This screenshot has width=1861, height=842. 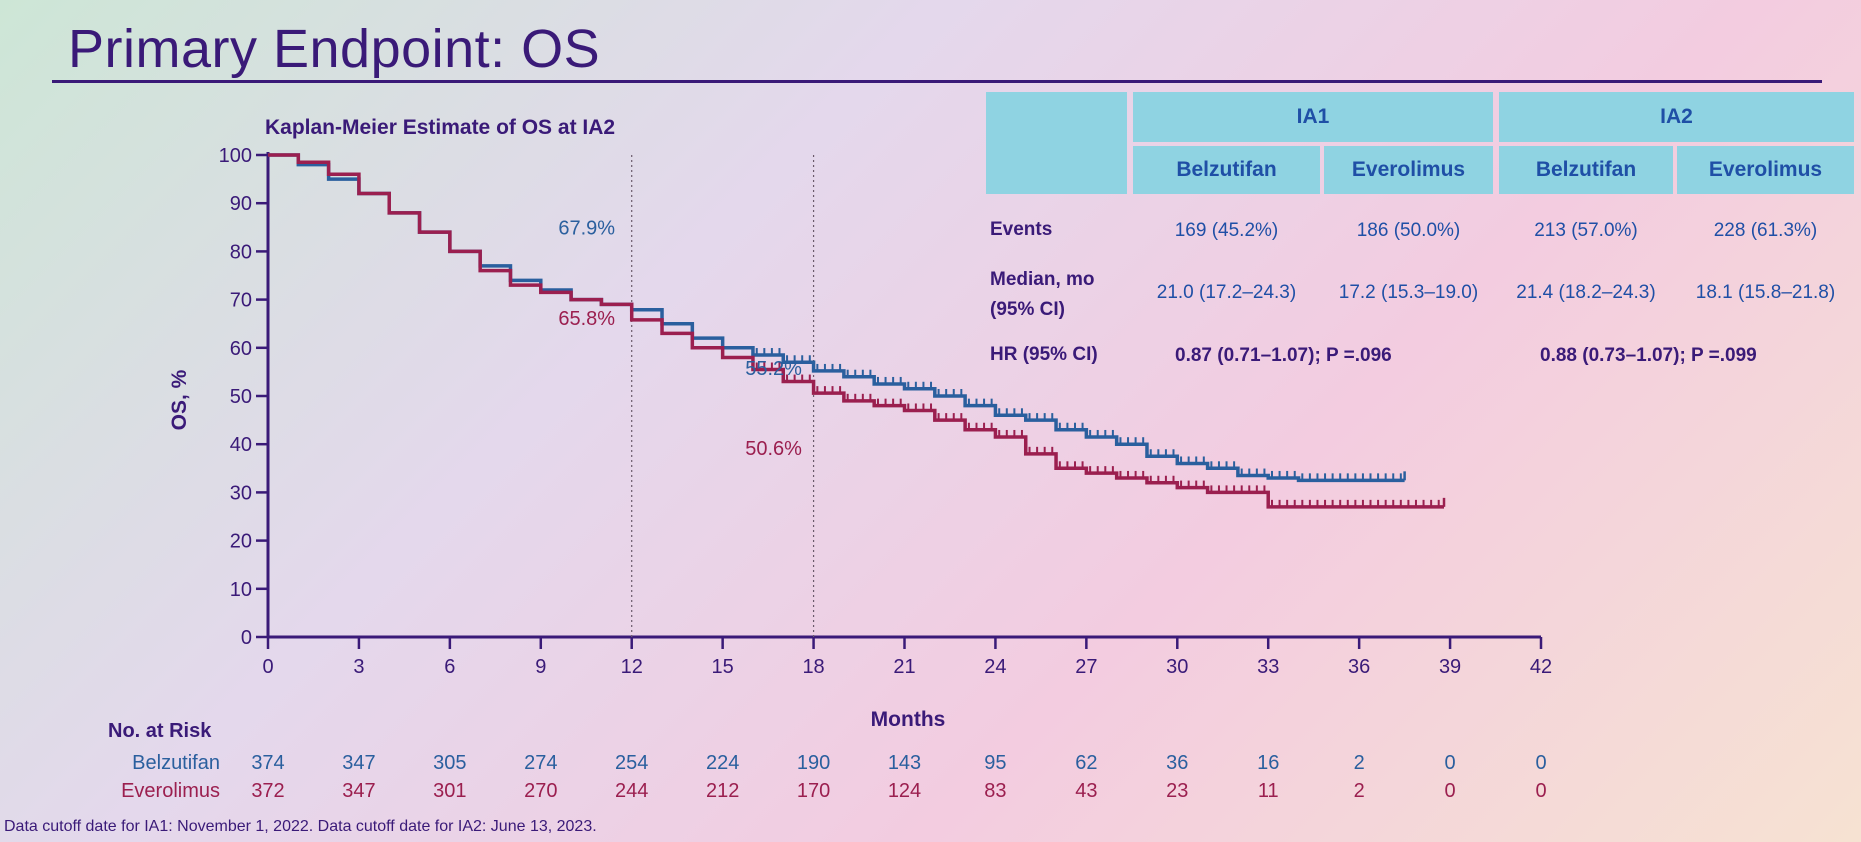 What do you see at coordinates (1027, 309) in the screenshot?
I see `row-label-median-ci: (95% CI)` at bounding box center [1027, 309].